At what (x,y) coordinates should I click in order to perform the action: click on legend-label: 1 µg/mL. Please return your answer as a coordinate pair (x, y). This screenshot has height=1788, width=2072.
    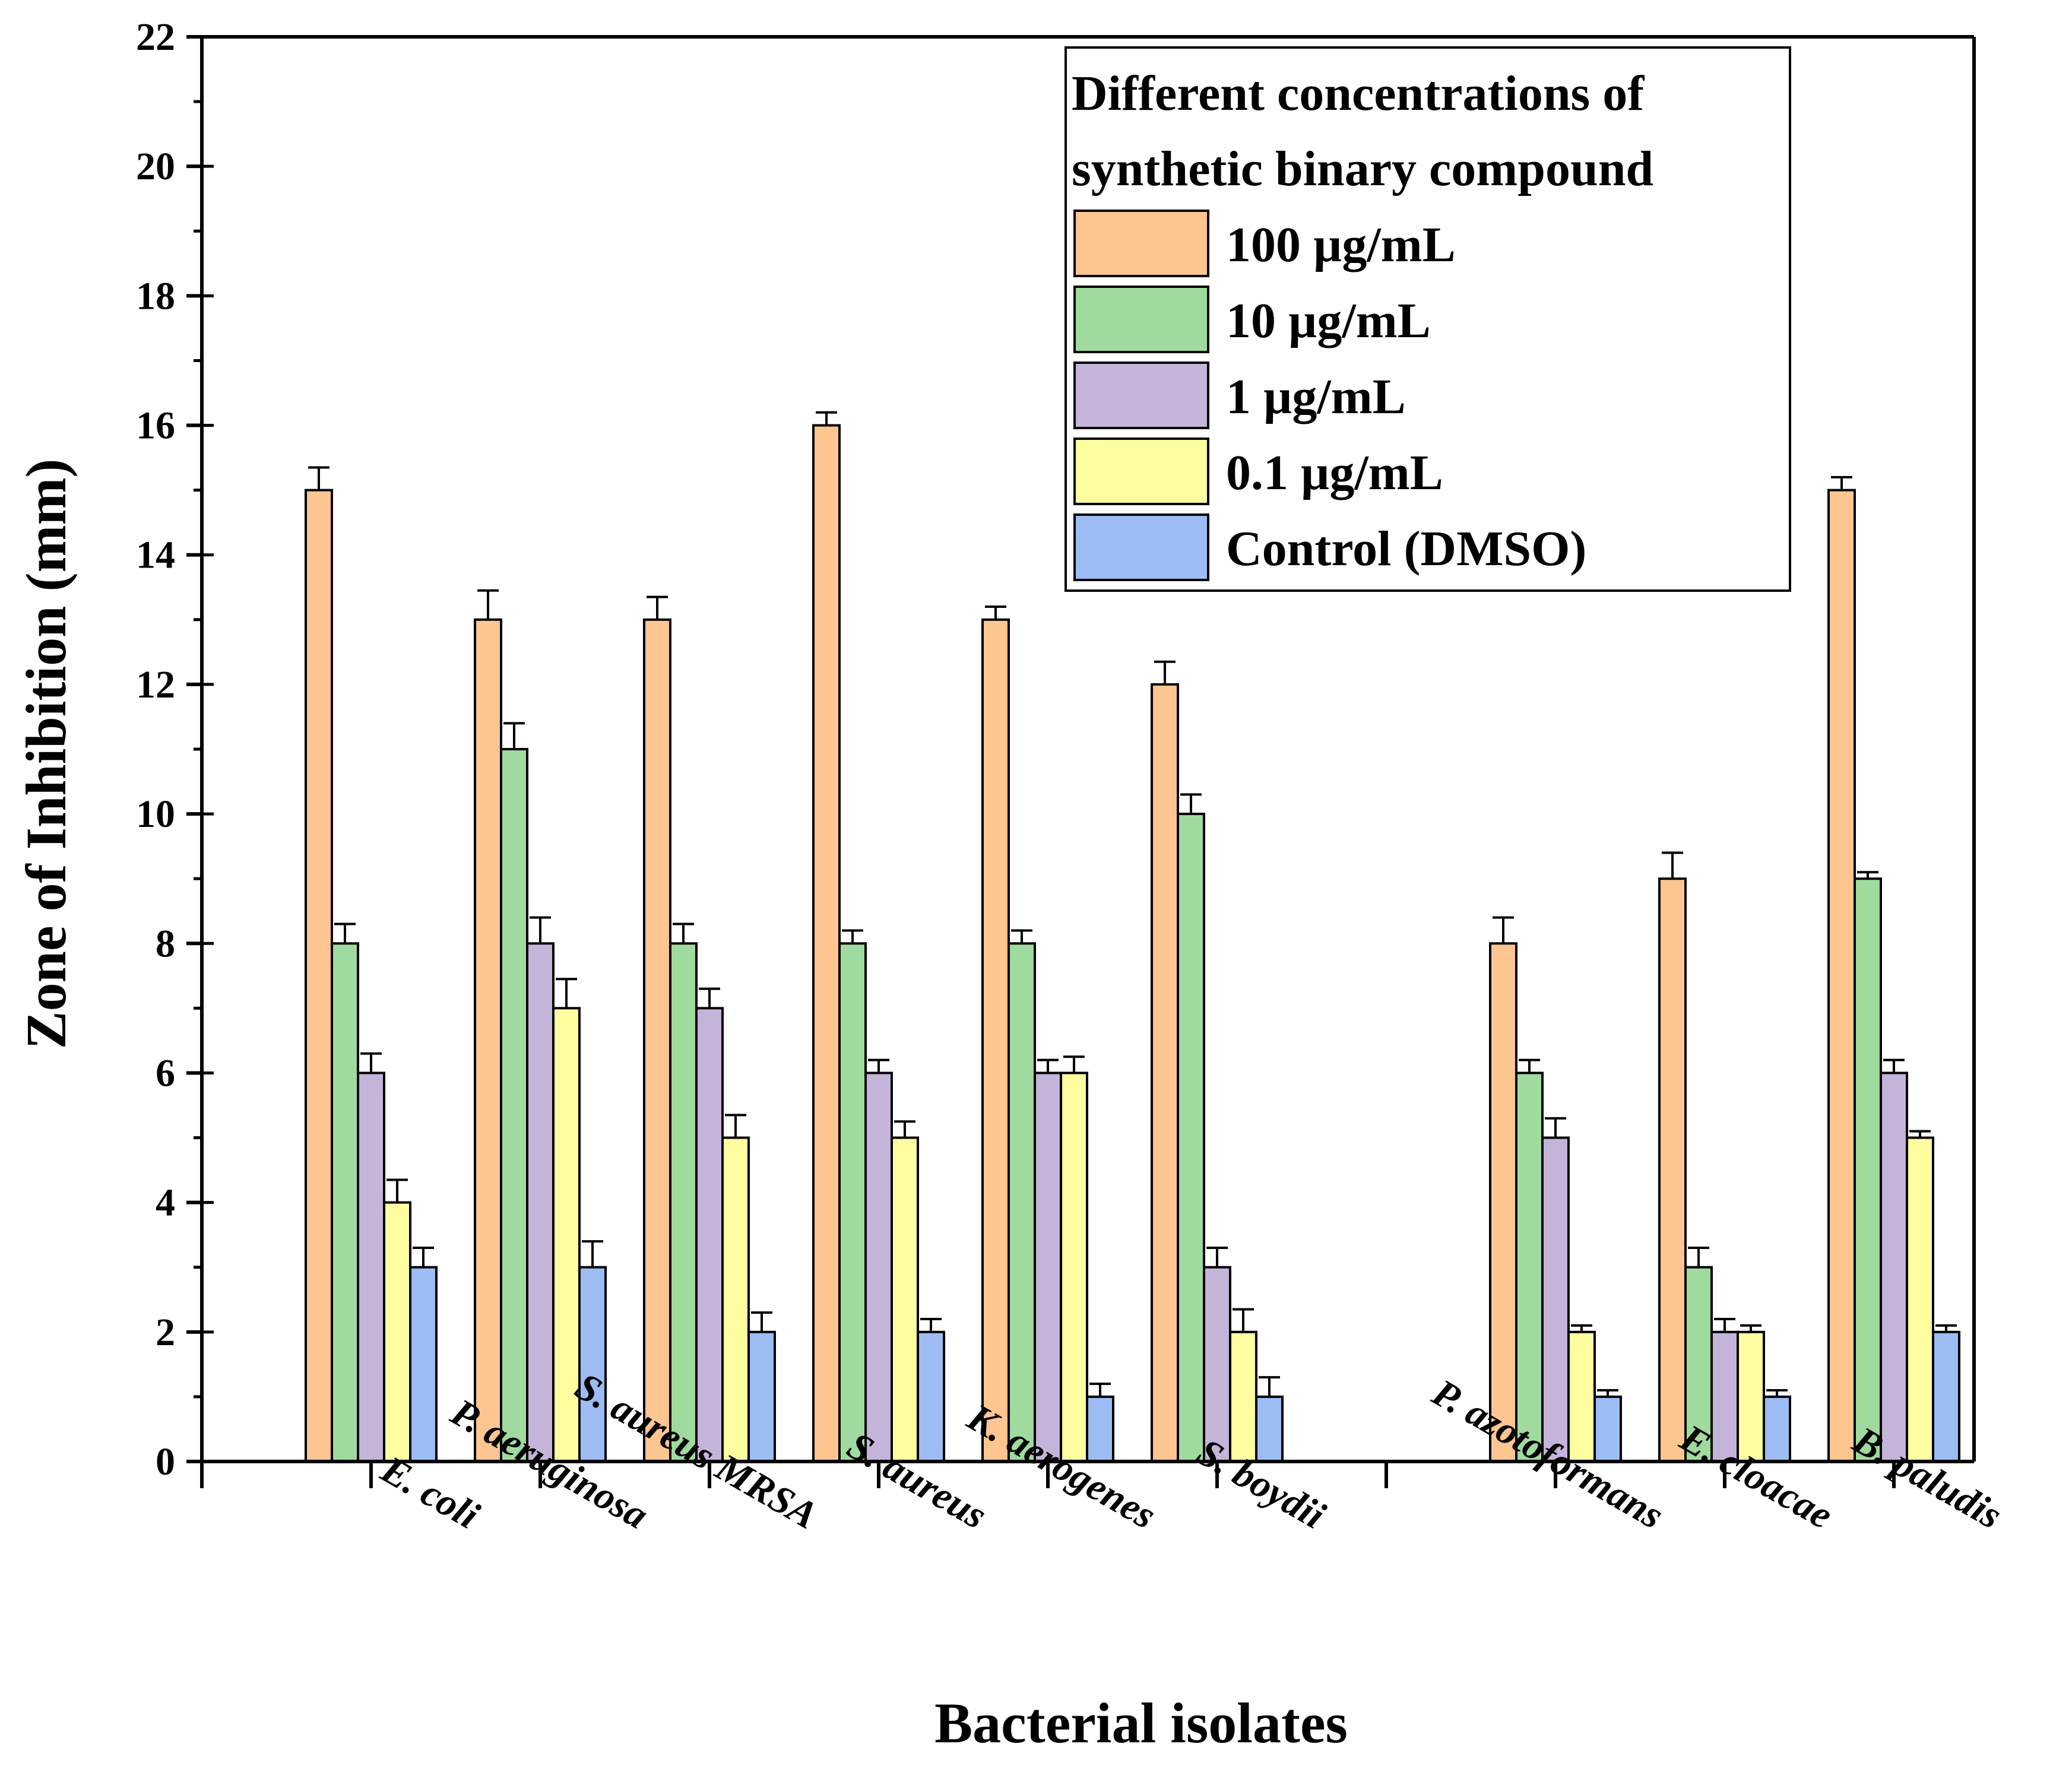
    Looking at the image, I should click on (1316, 396).